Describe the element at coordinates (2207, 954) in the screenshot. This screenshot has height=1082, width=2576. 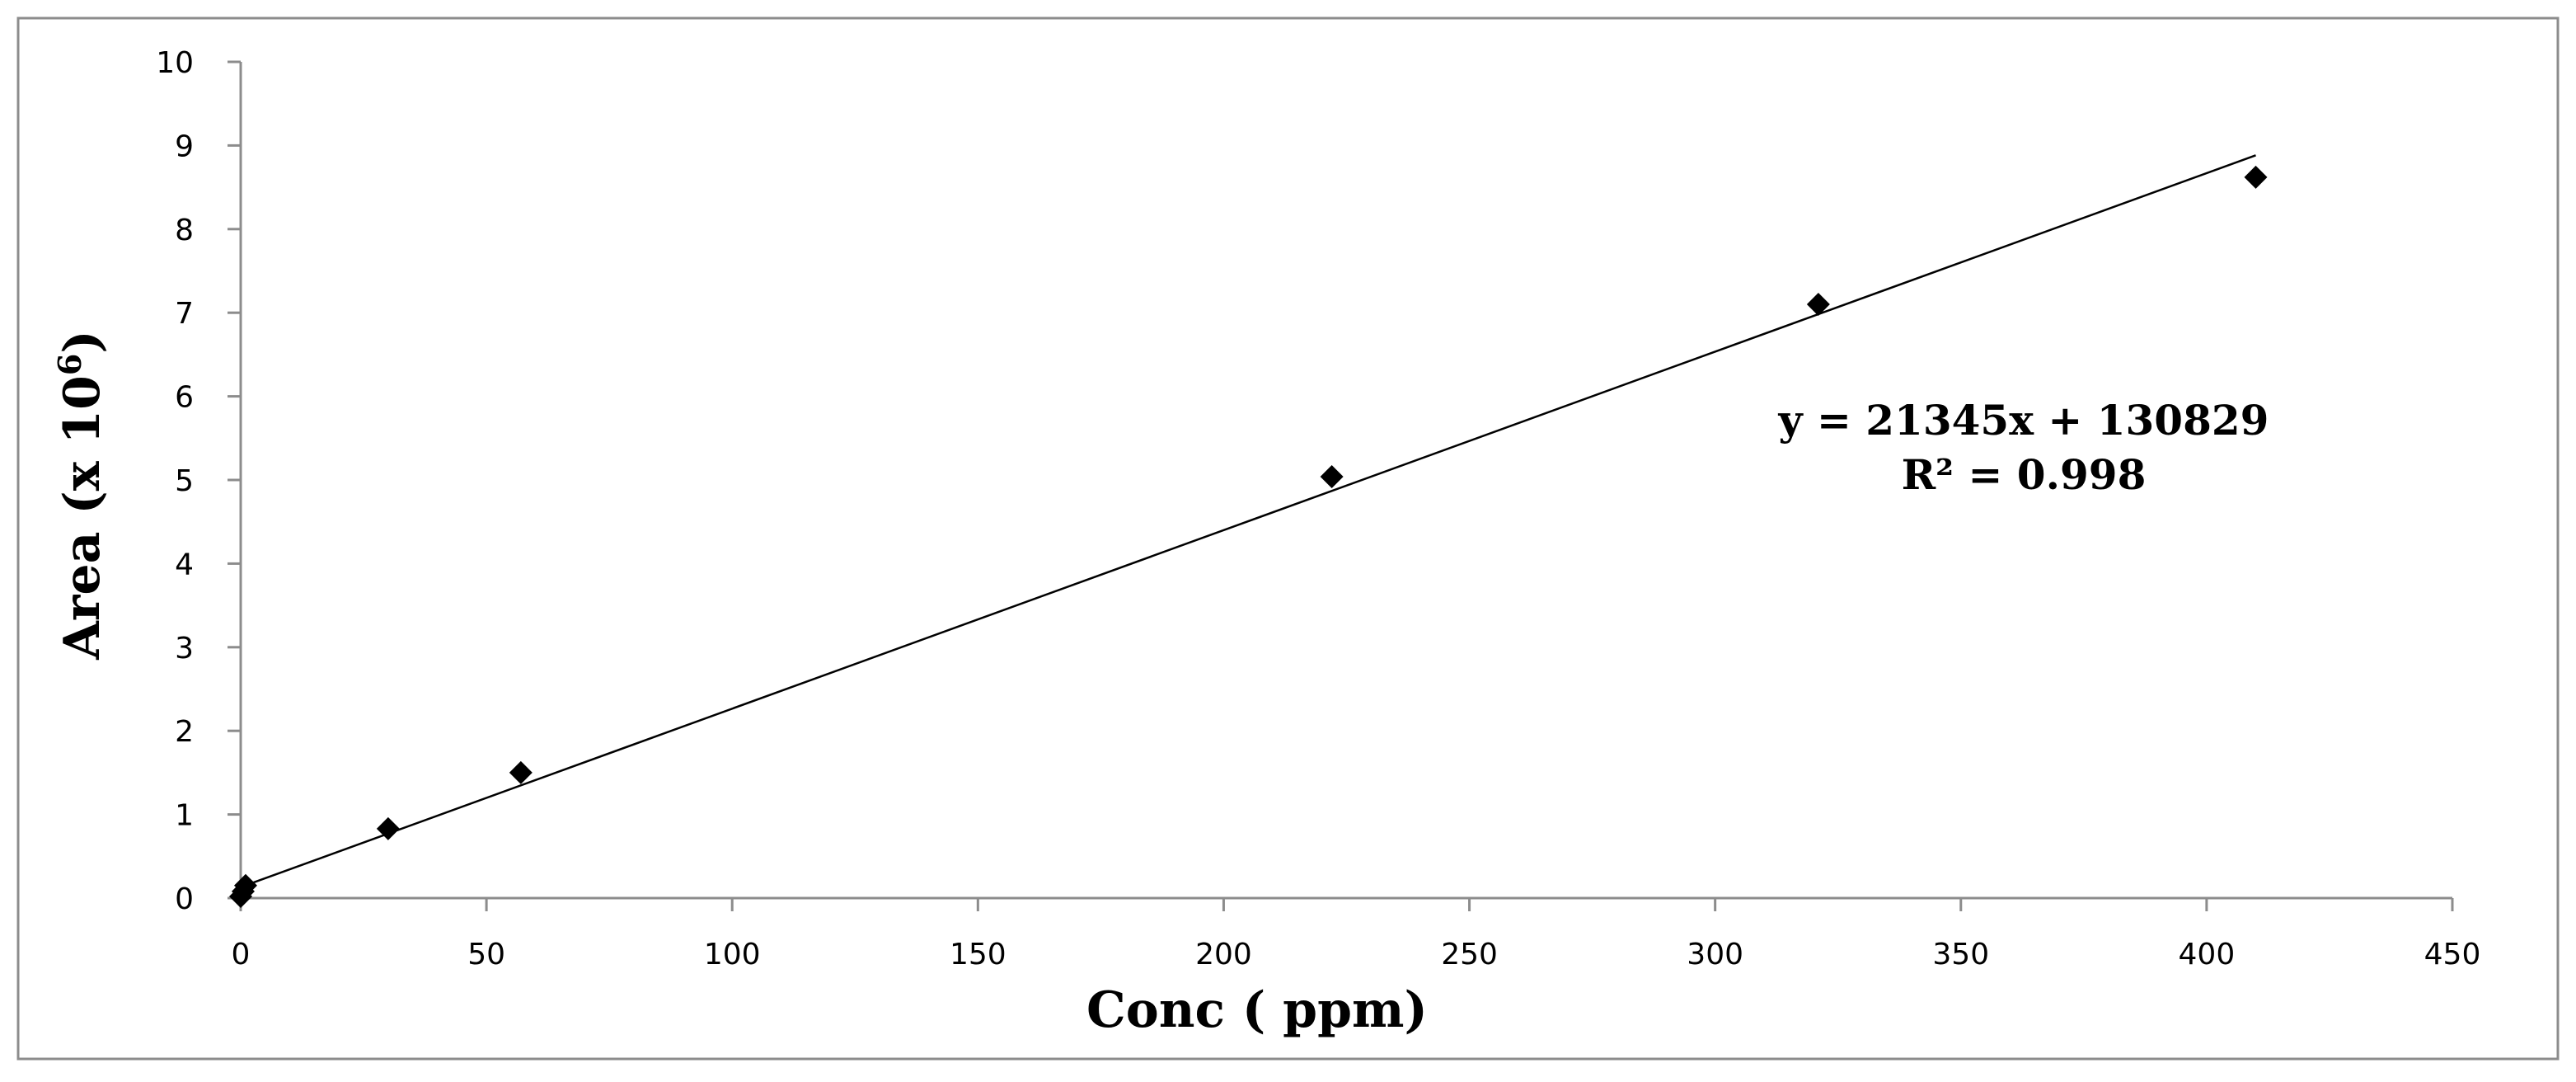
I see `x-tick-label: 400` at that location.